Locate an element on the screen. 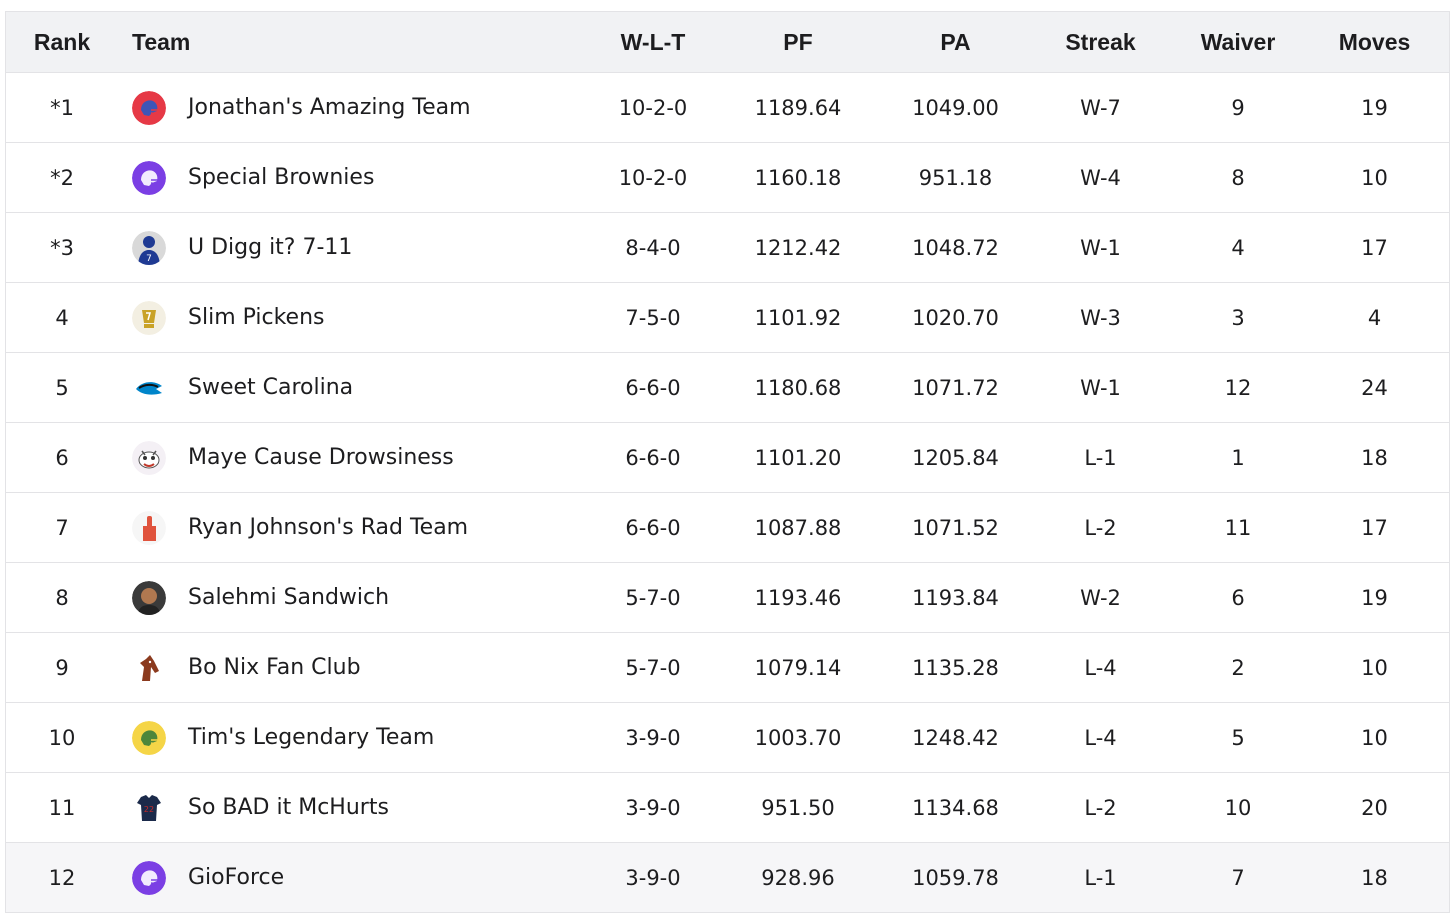 Image resolution: width=1456 pixels, height=921 pixels. team-name-link: Sweet Carolina is located at coordinates (271, 387).